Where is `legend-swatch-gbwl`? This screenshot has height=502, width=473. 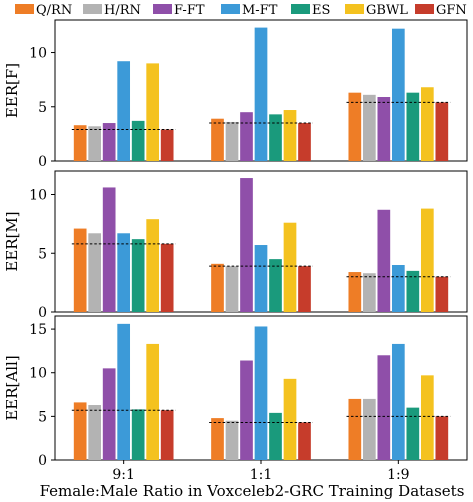
legend-swatch-gbwl is located at coordinates (354, 9).